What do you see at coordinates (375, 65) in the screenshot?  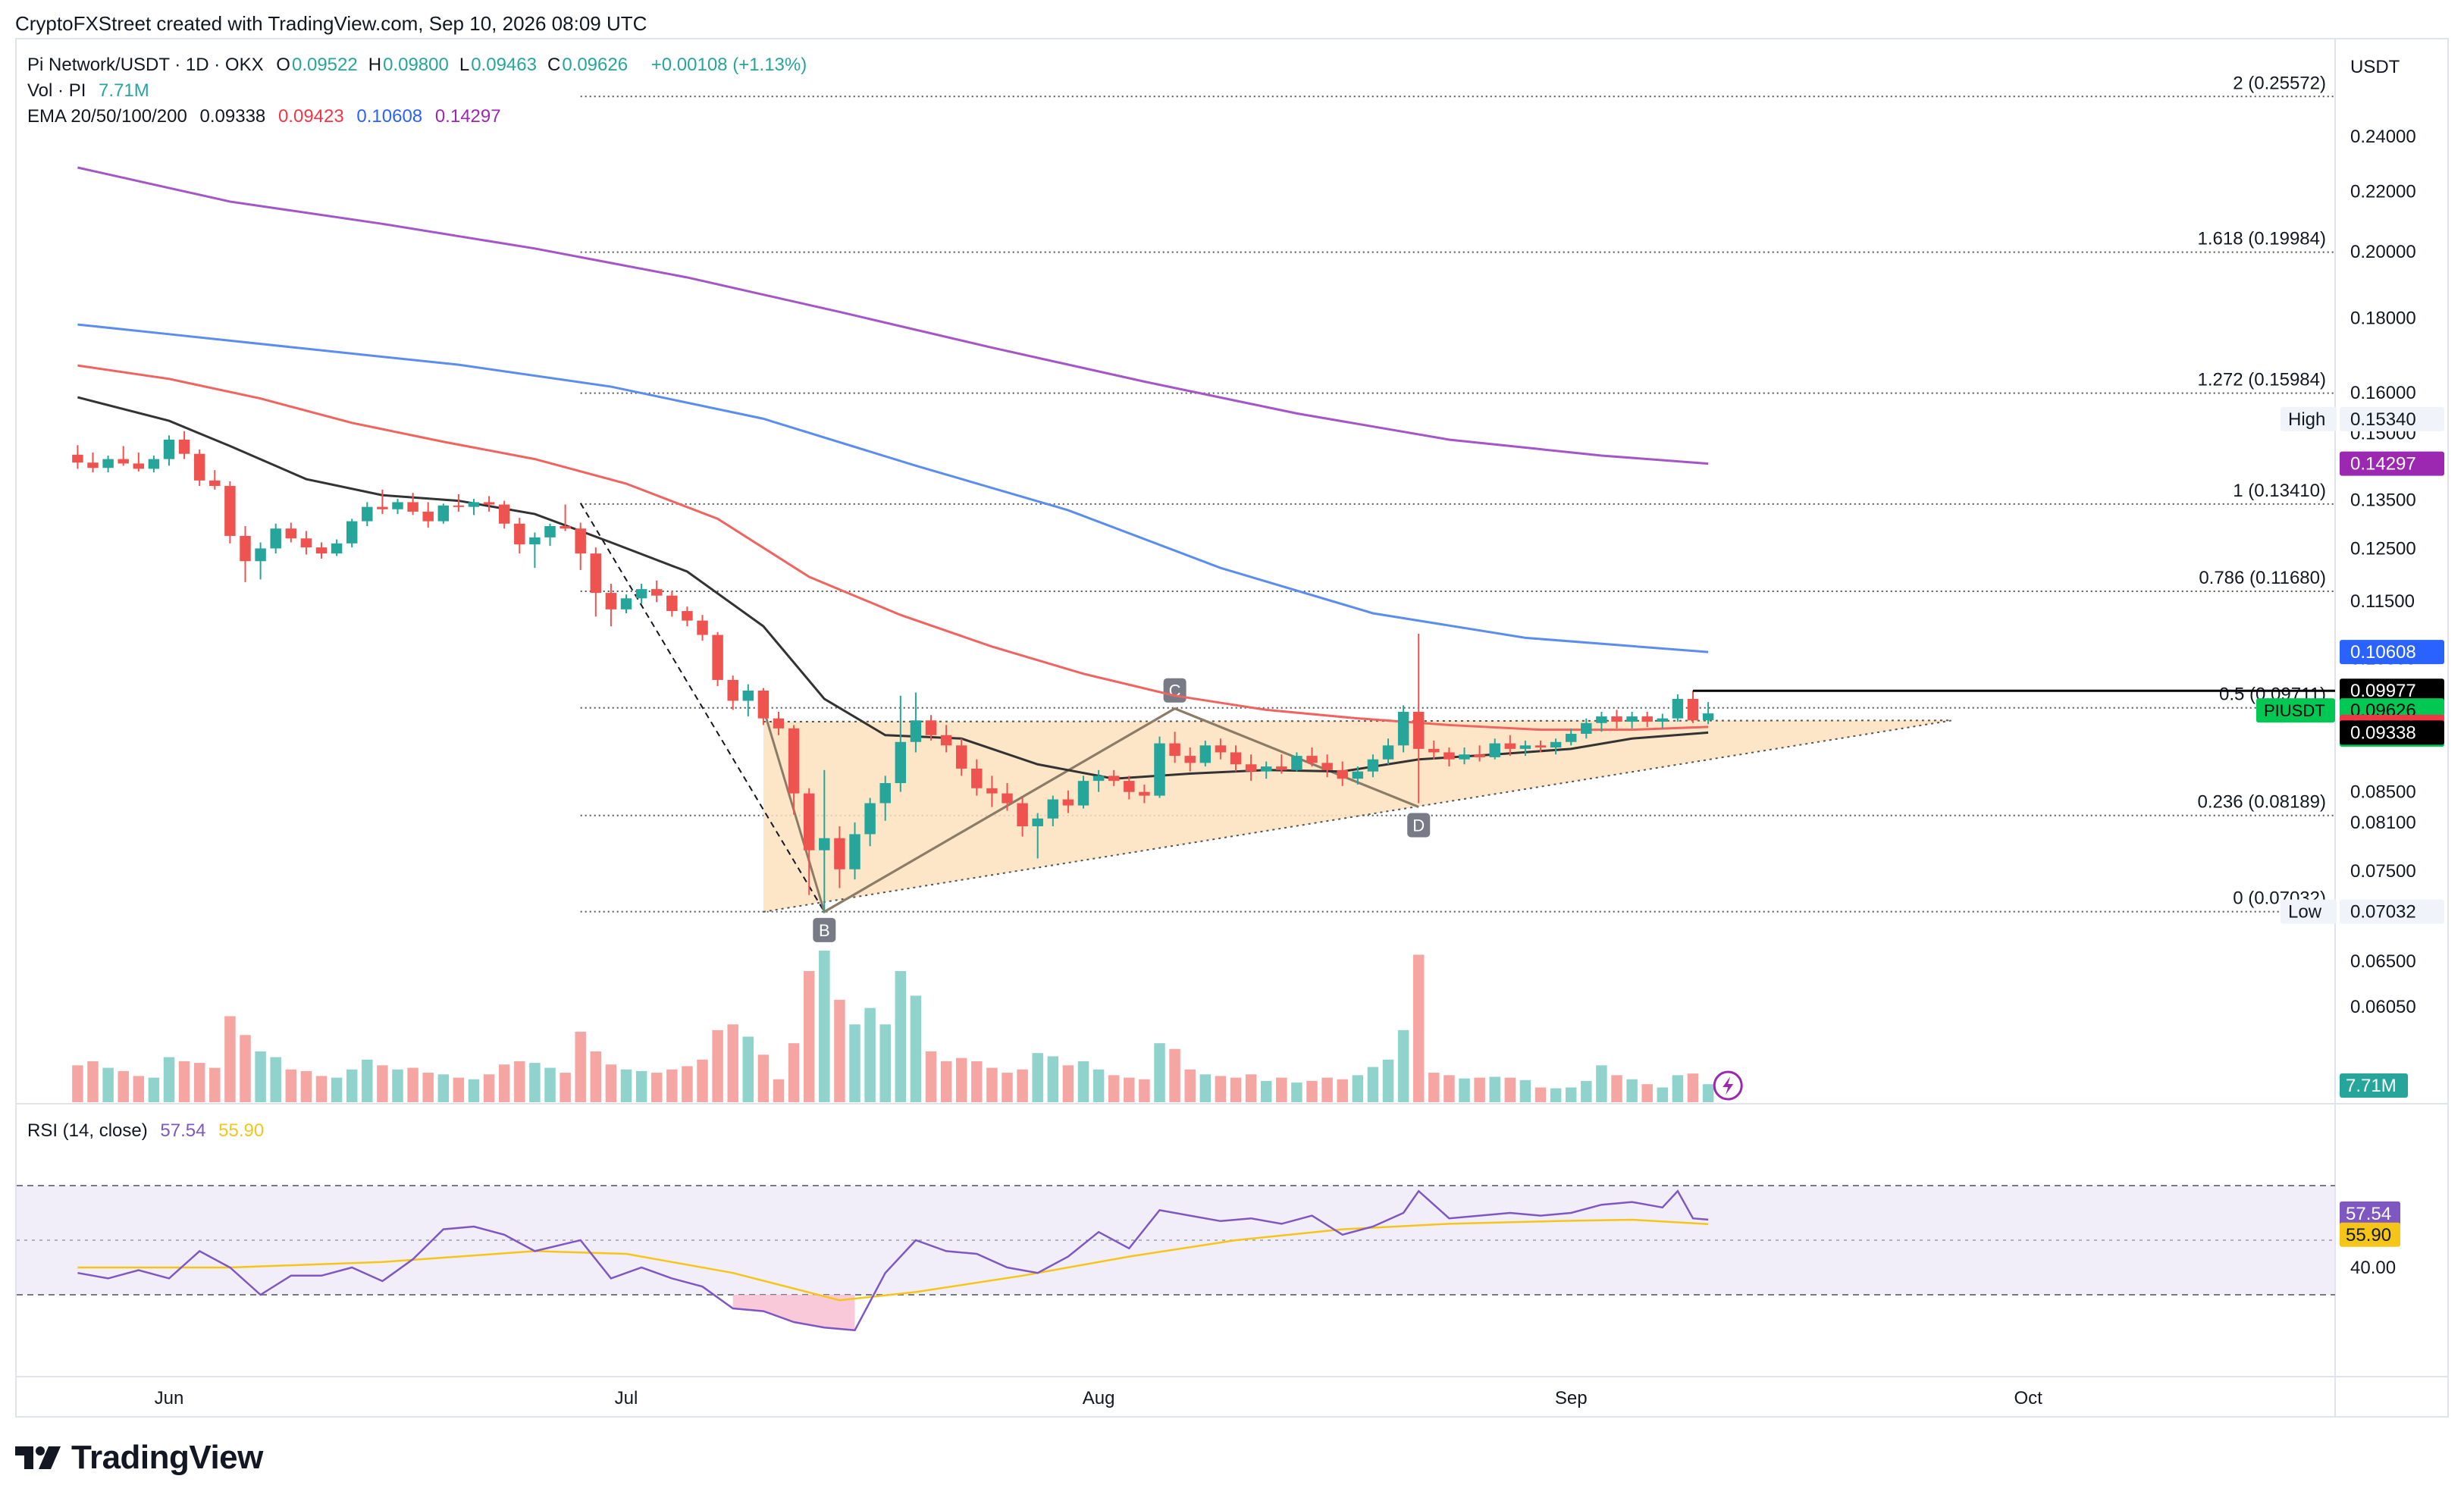 I see `legend-ohlc-label: H` at bounding box center [375, 65].